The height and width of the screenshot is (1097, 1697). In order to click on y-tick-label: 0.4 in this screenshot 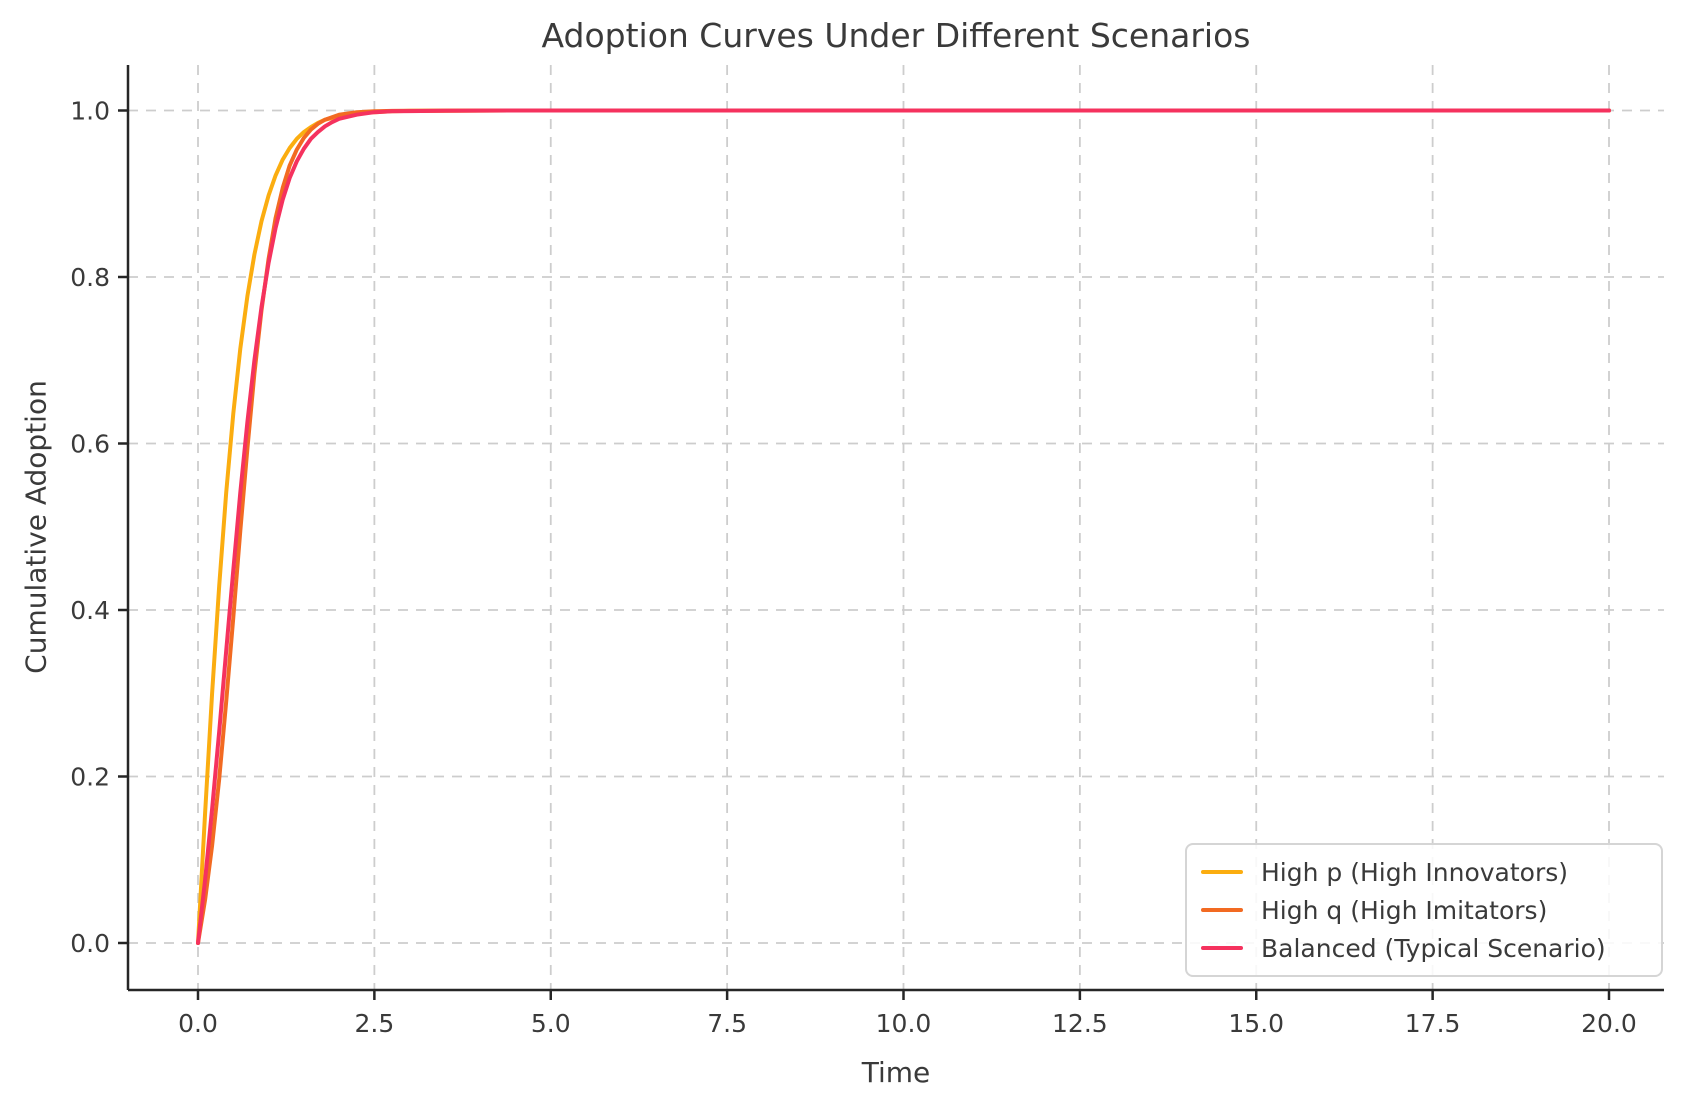, I will do `click(90, 610)`.